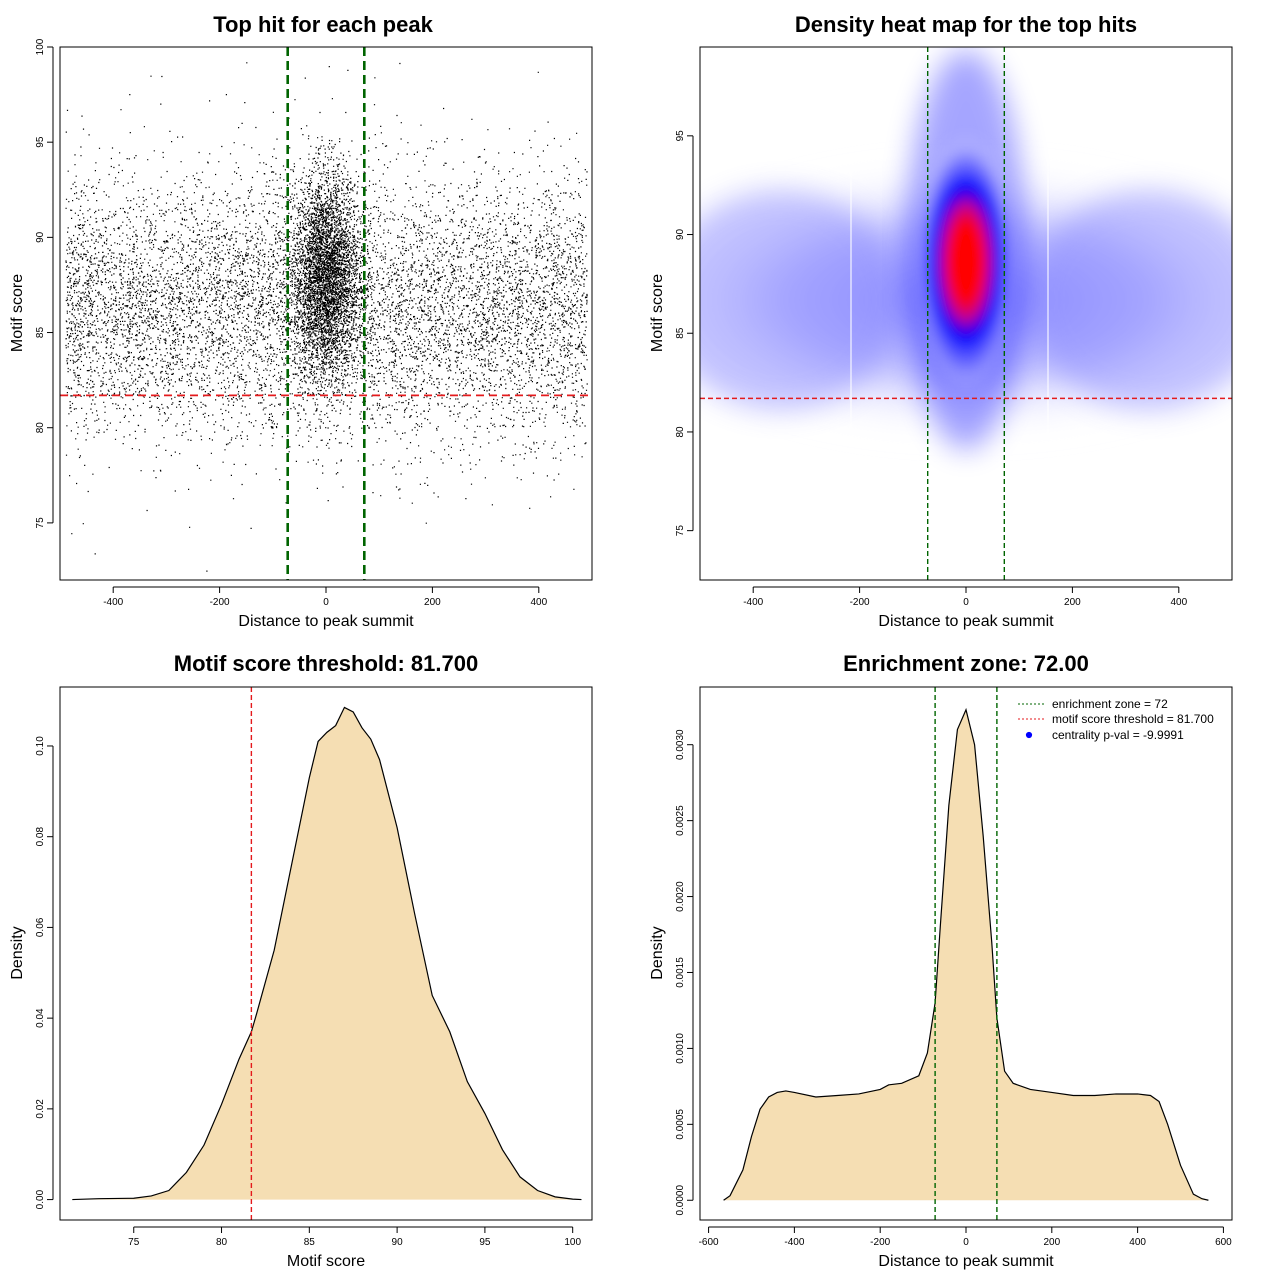 Image resolution: width=1280 pixels, height=1280 pixels. Describe the element at coordinates (1118, 735) in the screenshot. I see `legend-label: centrality p-val = -9.9991` at that location.